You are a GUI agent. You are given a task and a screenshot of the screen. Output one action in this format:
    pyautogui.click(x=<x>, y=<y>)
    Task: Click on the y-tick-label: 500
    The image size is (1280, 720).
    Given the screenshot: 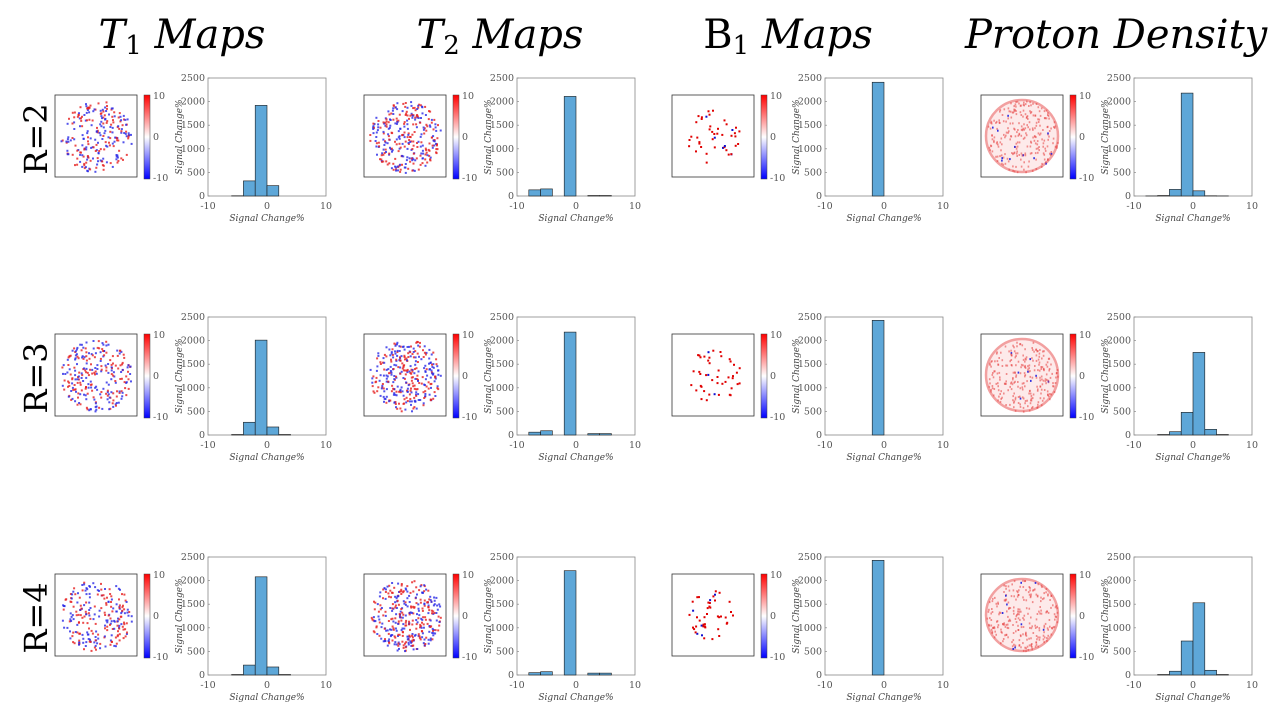 What is the action you would take?
    pyautogui.click(x=1122, y=651)
    